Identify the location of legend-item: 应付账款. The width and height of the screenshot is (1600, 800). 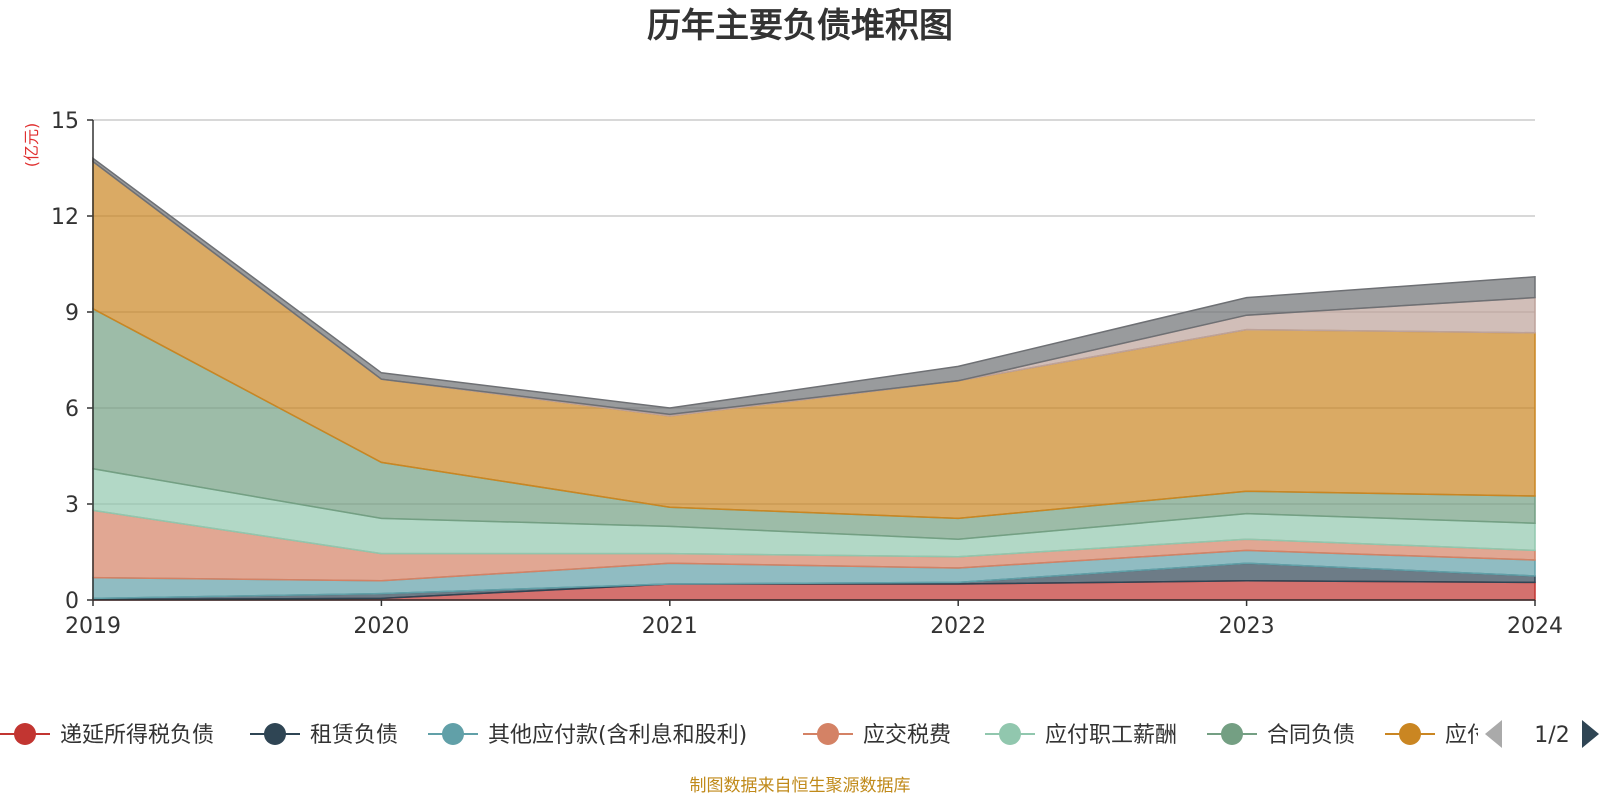
(1459, 735).